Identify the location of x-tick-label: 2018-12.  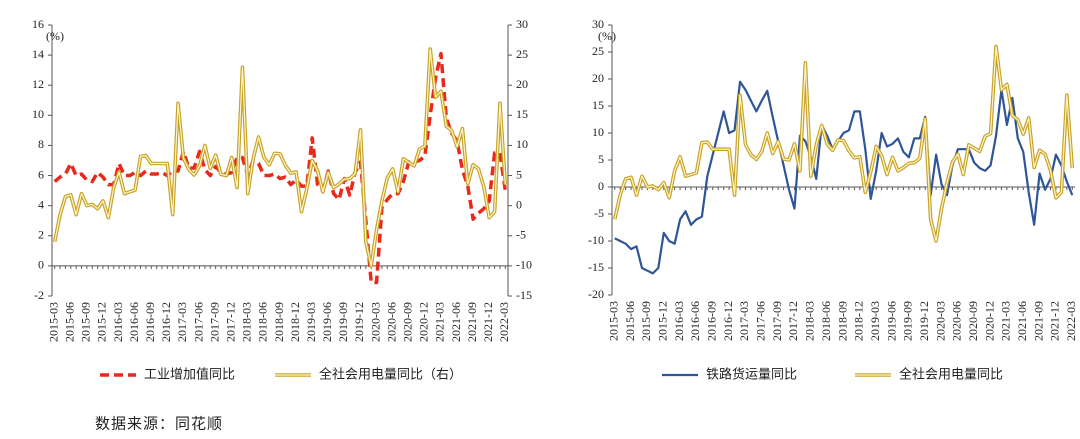
(859, 321).